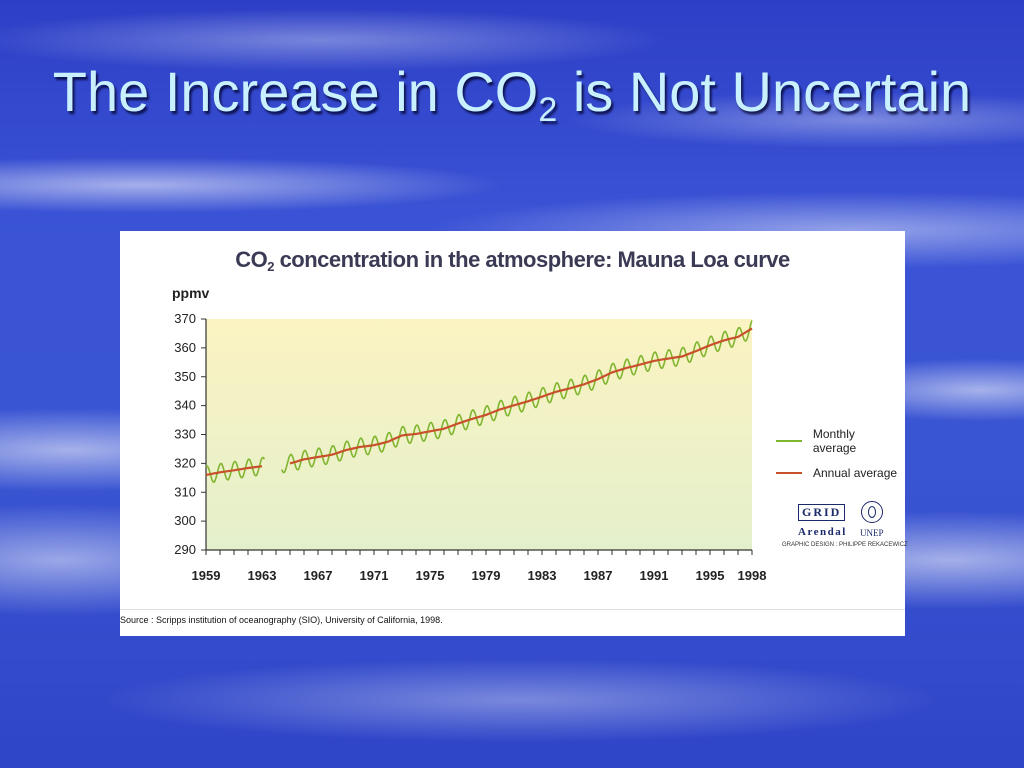 Image resolution: width=1024 pixels, height=768 pixels. What do you see at coordinates (654, 575) in the screenshot?
I see `x-tick-label: 1991` at bounding box center [654, 575].